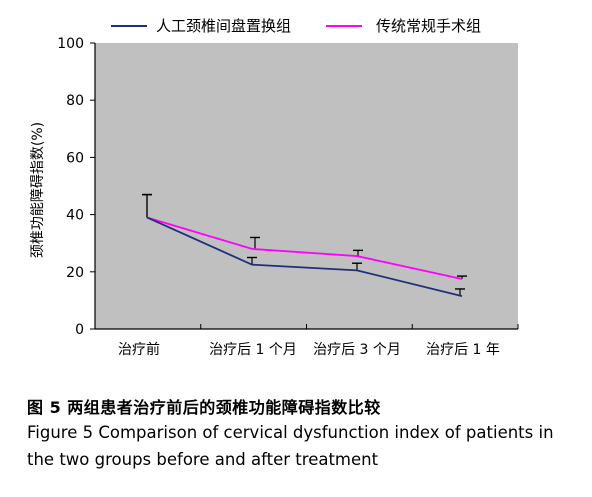 The height and width of the screenshot is (497, 592). Describe the element at coordinates (357, 350) in the screenshot. I see `x-tick-label: 治疗后 3 个月` at that location.